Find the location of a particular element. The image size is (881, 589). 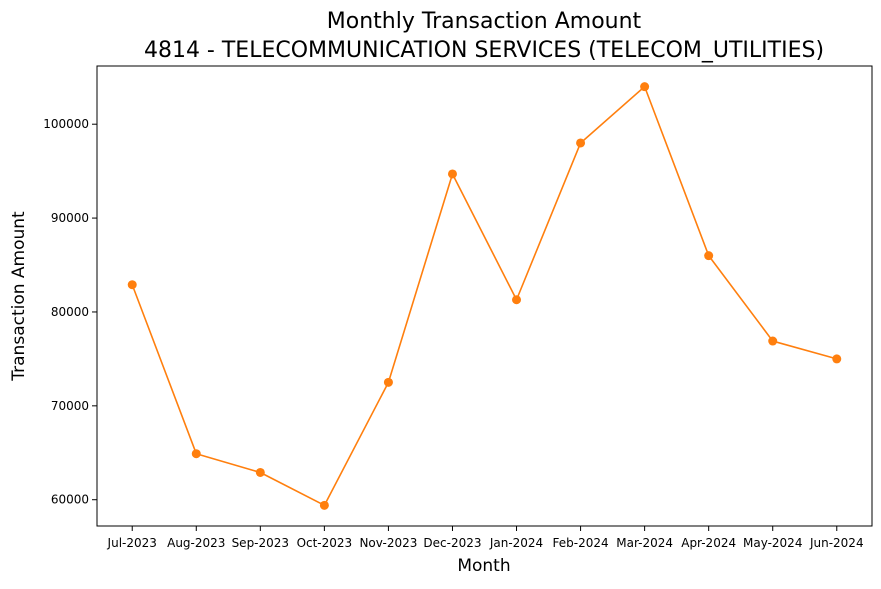

x-tick-label: Dec-2023 is located at coordinates (452, 543).